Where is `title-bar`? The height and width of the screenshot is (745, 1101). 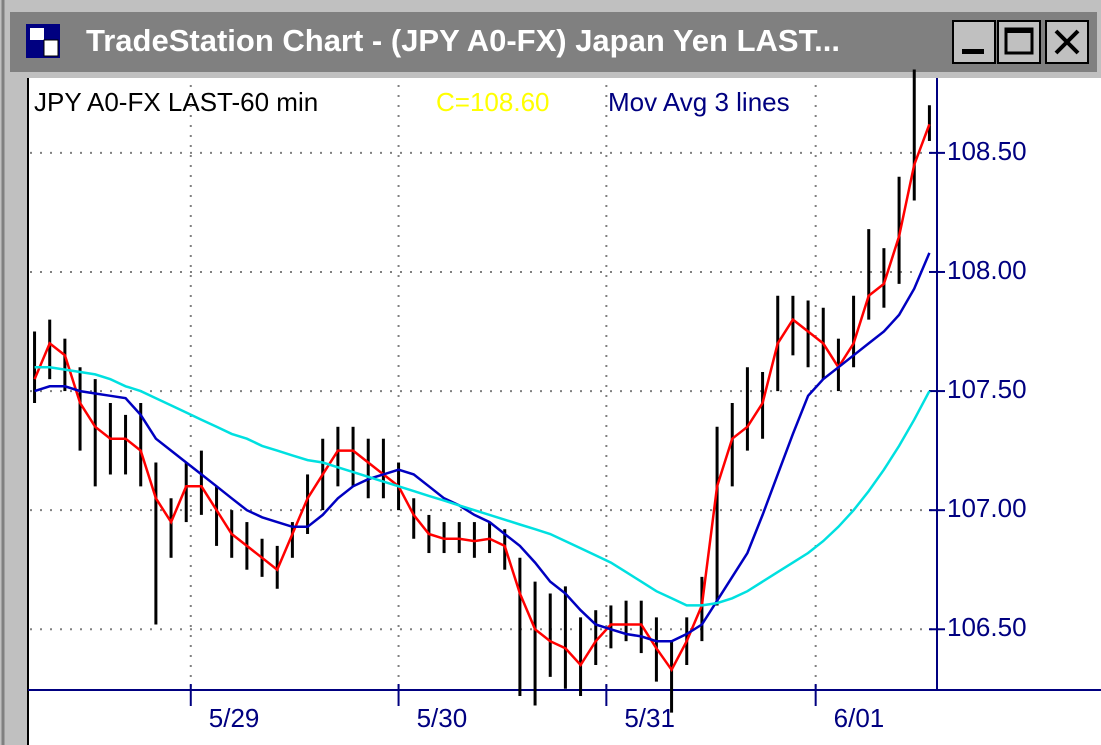 title-bar is located at coordinates (553, 42).